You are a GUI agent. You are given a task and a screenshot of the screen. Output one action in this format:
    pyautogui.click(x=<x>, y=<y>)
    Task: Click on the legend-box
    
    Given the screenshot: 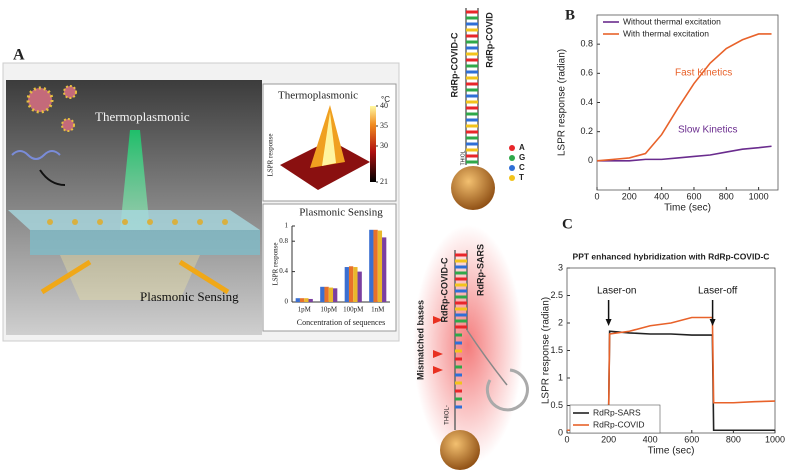 What is the action you would take?
    pyautogui.click(x=615, y=419)
    